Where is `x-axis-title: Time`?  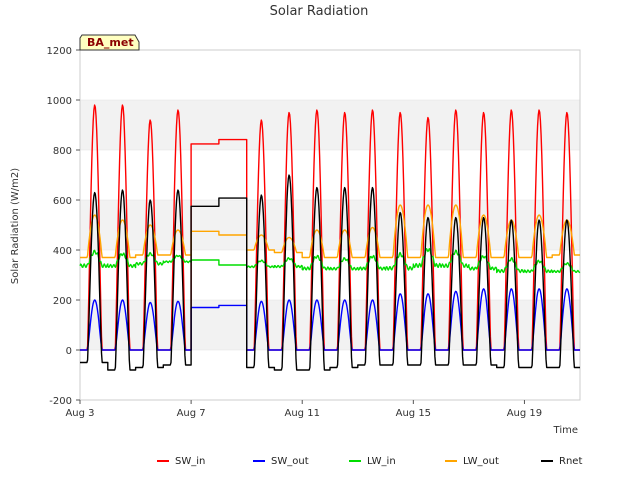 x-axis-title: Time is located at coordinates (565, 430).